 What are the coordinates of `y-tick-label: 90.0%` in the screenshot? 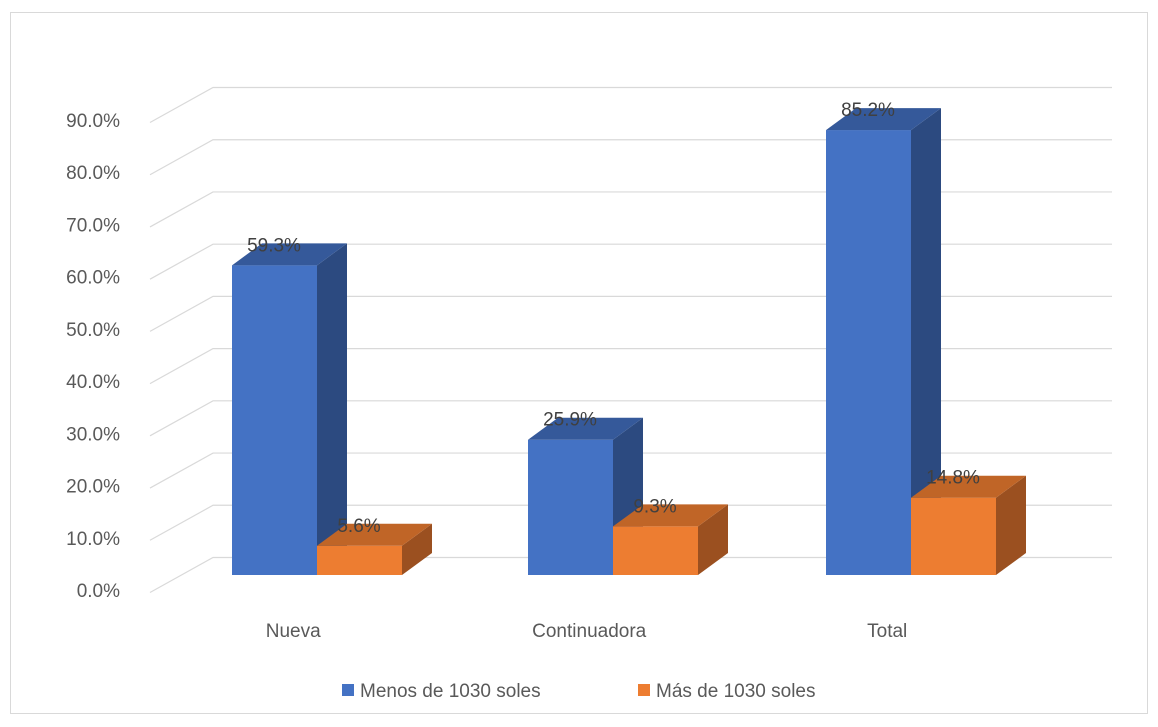 It's located at (93, 121).